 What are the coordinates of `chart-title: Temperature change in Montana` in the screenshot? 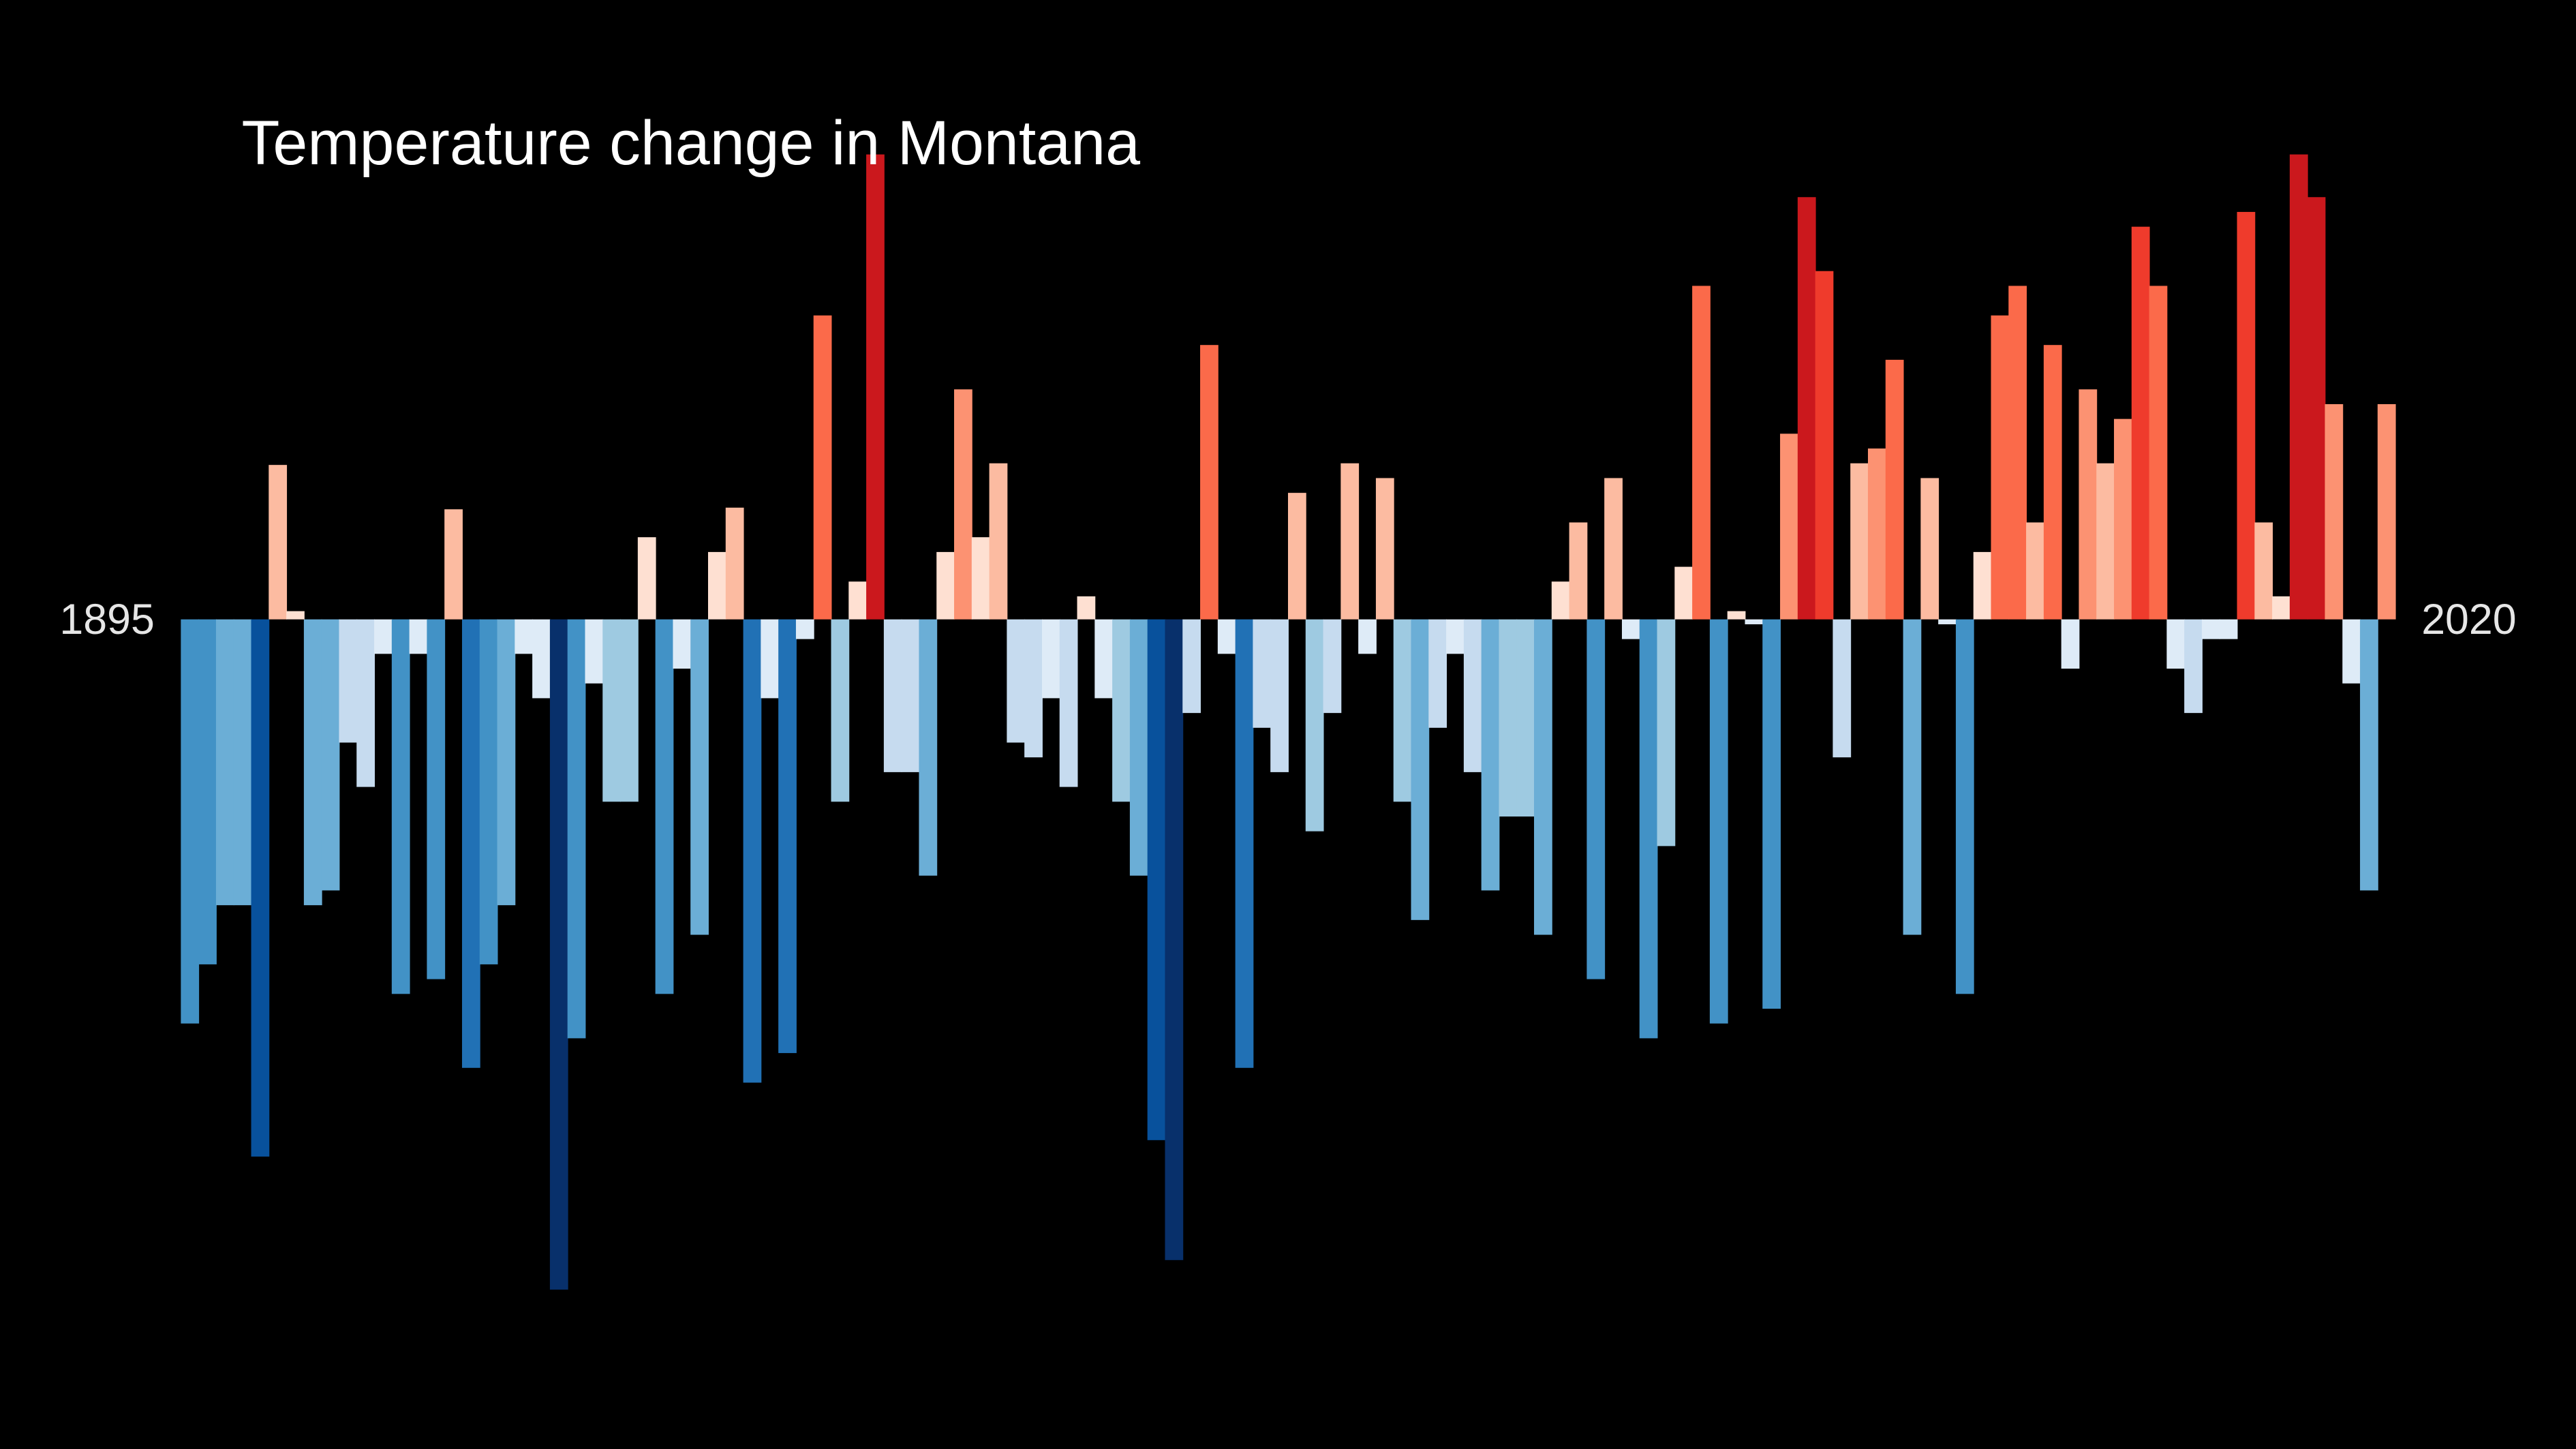 It's located at (691, 143).